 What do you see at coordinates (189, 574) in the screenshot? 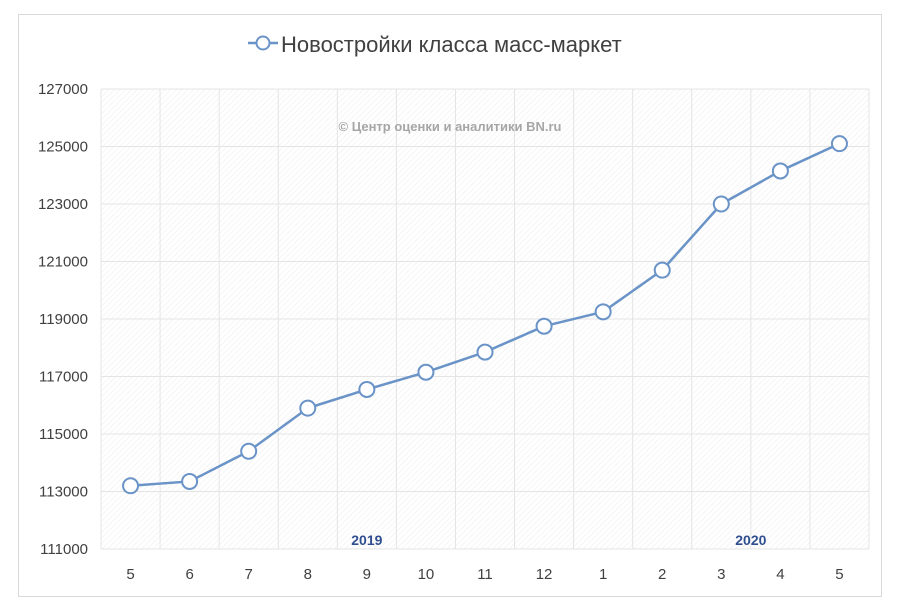
I see `x-tick-label: 6` at bounding box center [189, 574].